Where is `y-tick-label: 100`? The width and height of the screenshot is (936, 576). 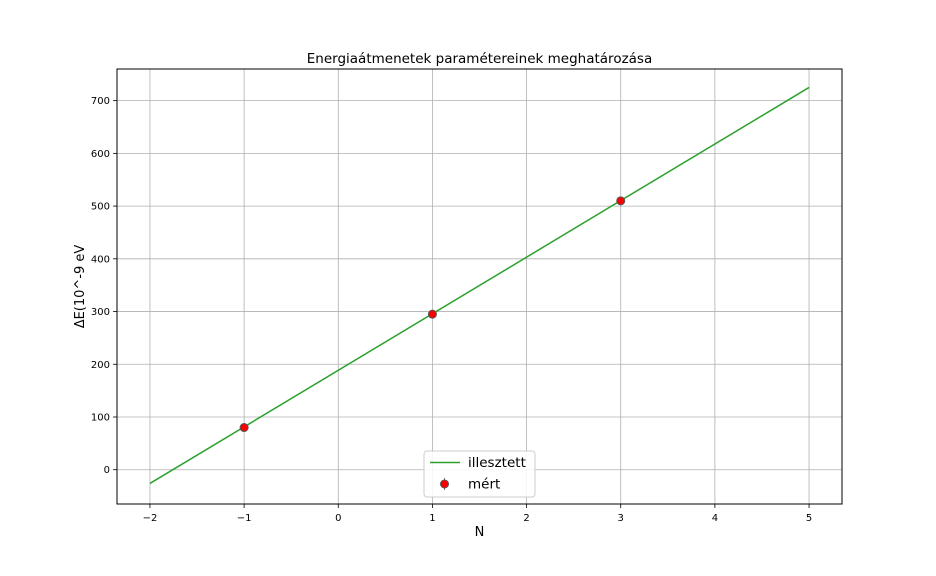 y-tick-label: 100 is located at coordinates (100, 418).